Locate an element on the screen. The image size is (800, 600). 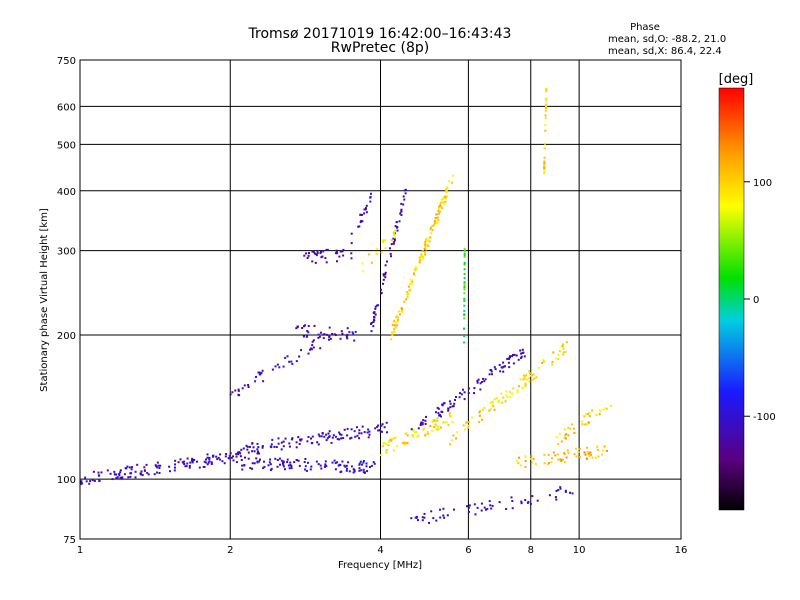
x-tick-label: 2 is located at coordinates (230, 550).